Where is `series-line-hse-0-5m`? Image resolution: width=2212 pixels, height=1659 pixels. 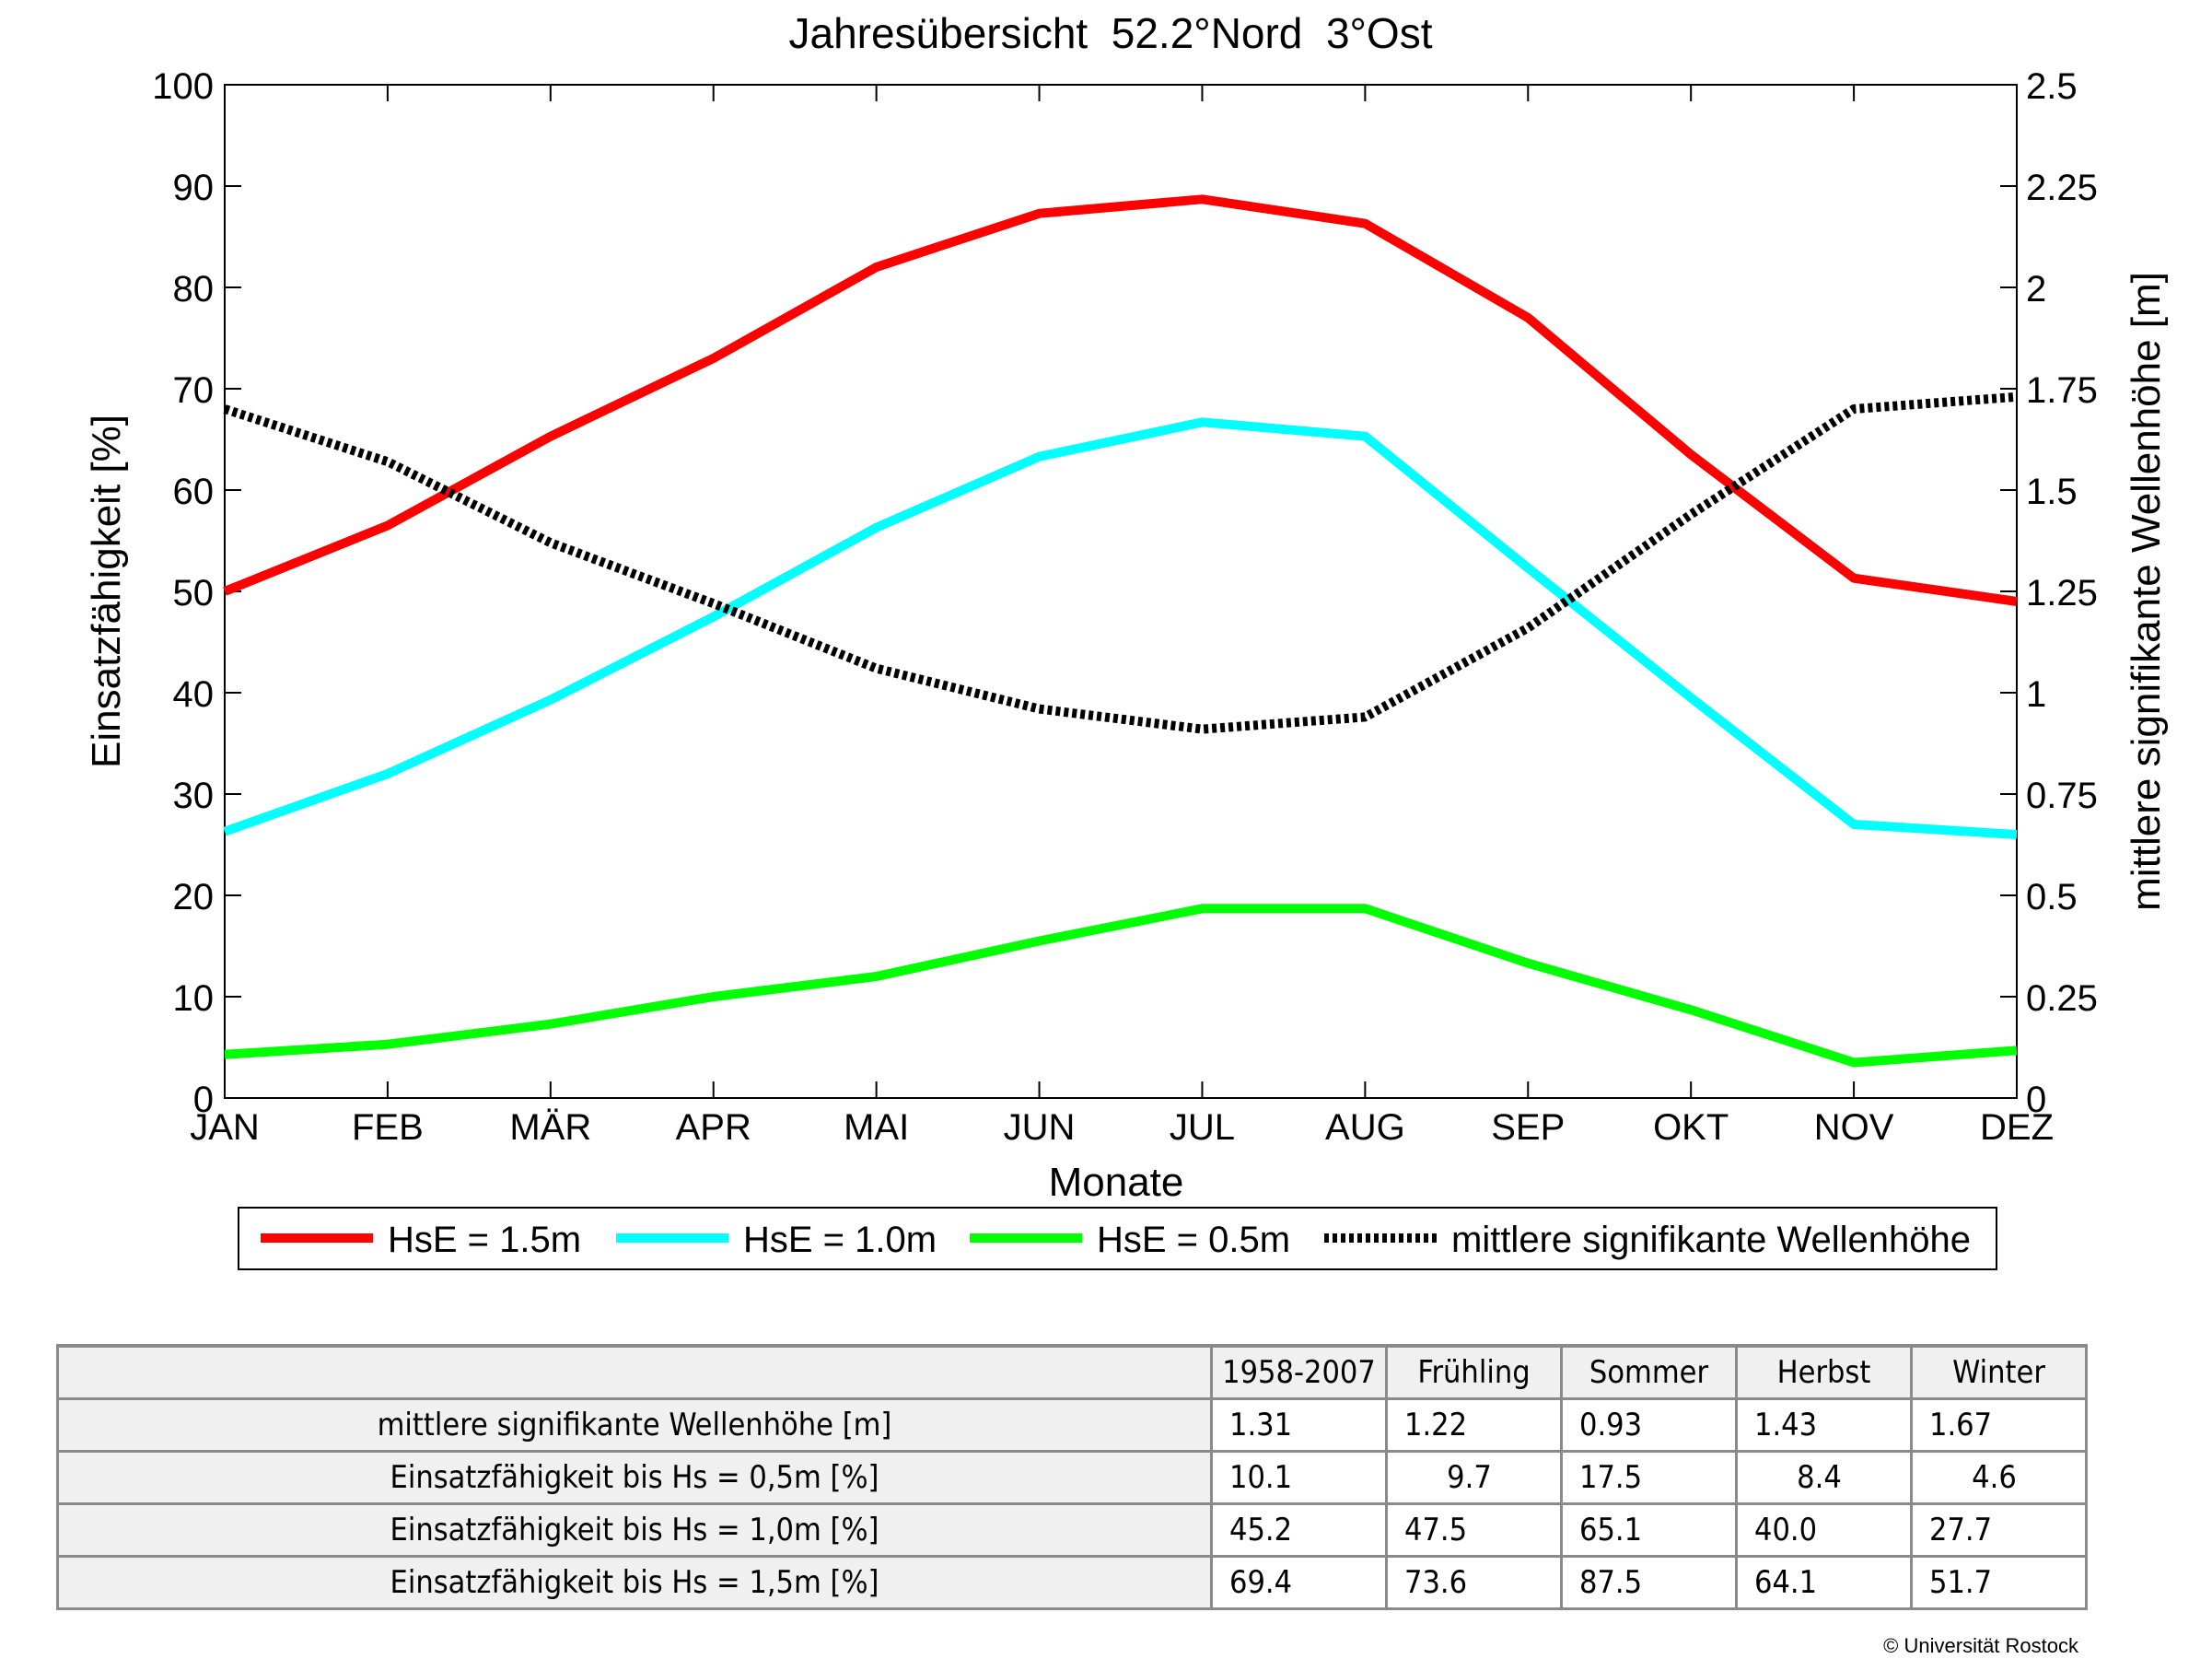
series-line-hse-0-5m is located at coordinates (1121, 986).